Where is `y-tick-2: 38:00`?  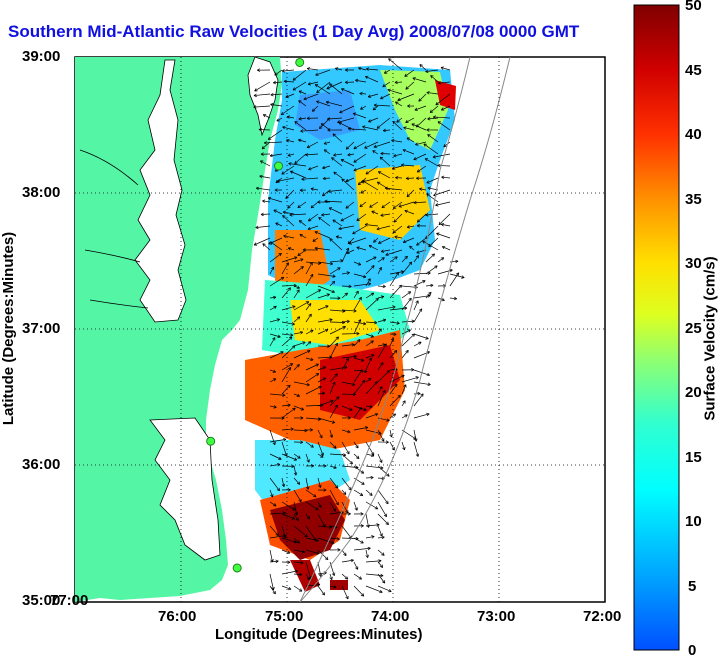 y-tick-2: 38:00 is located at coordinates (41, 192).